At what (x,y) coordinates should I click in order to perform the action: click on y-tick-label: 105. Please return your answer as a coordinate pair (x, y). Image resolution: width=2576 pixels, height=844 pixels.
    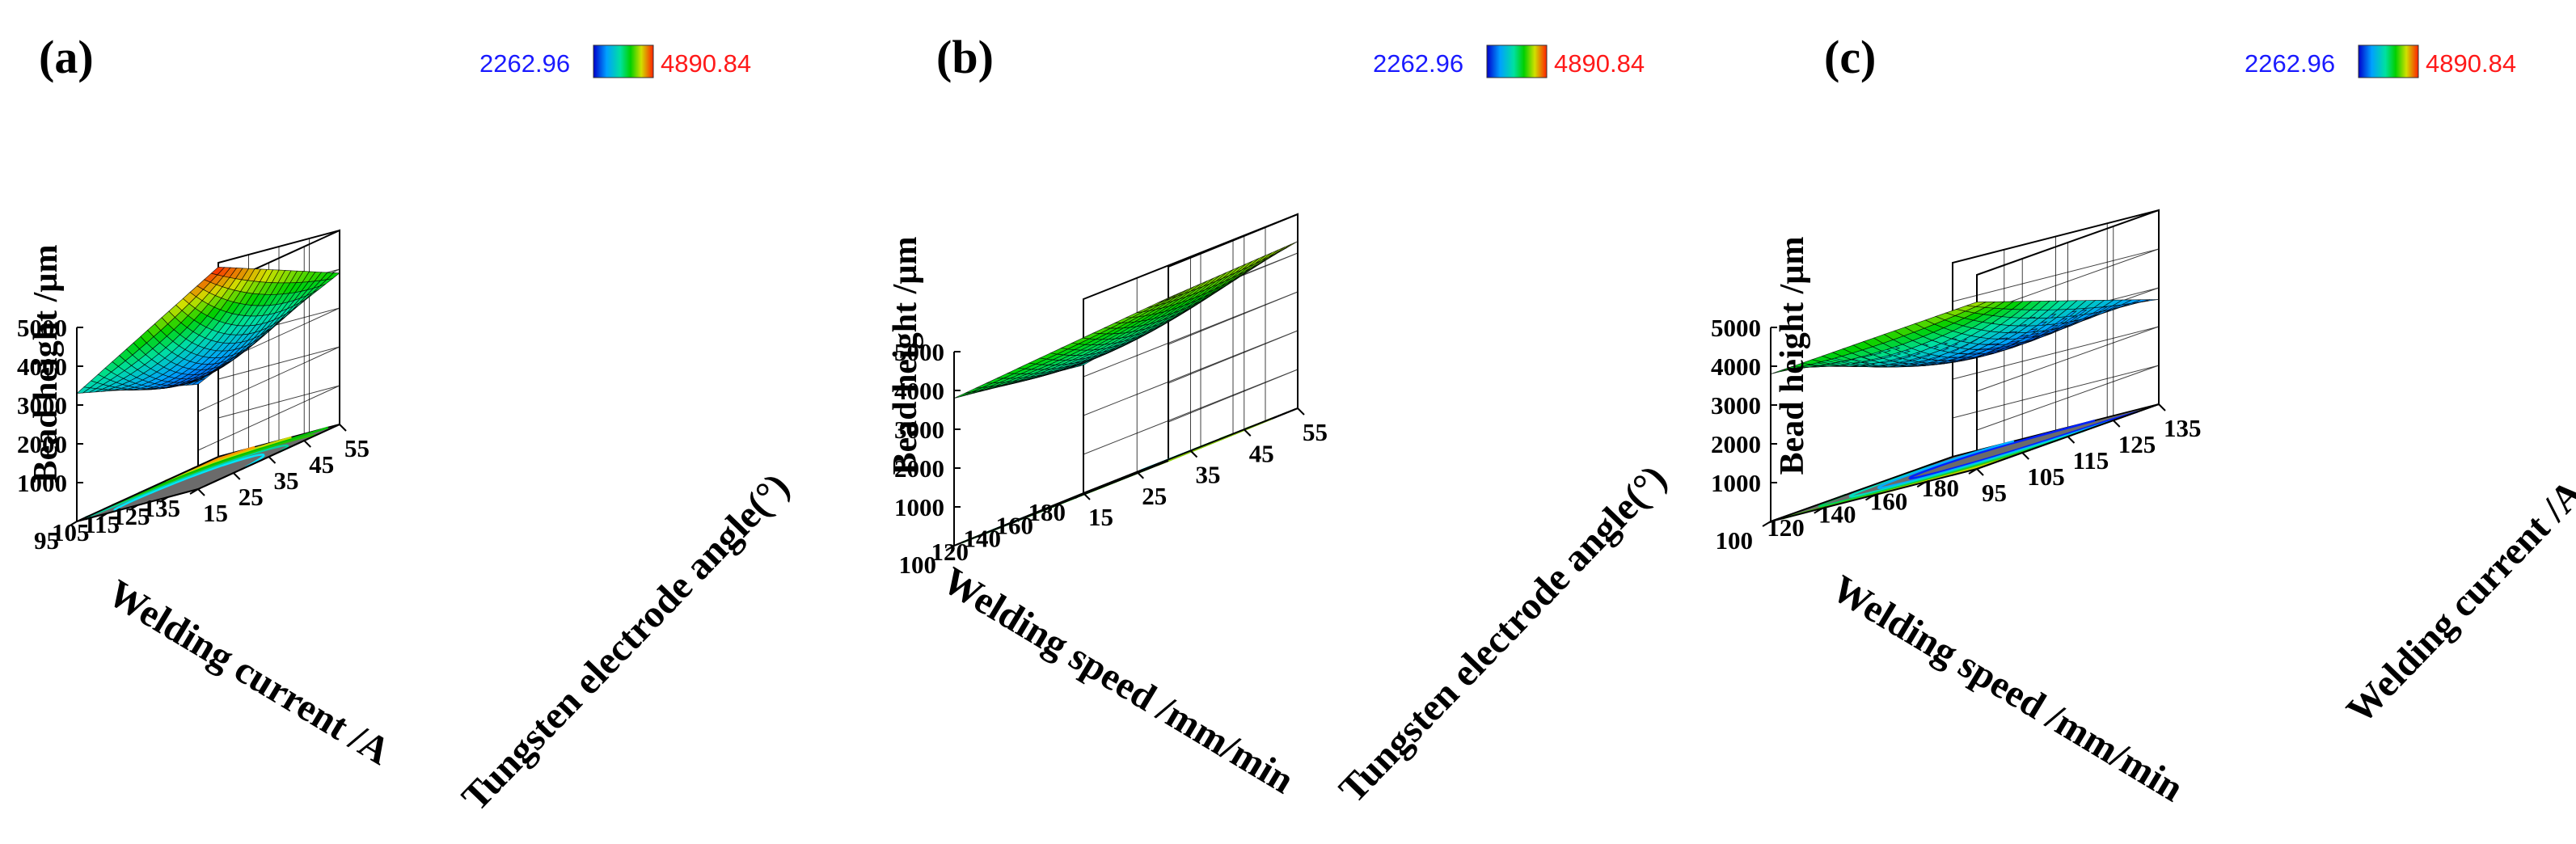
    Looking at the image, I should click on (2046, 477).